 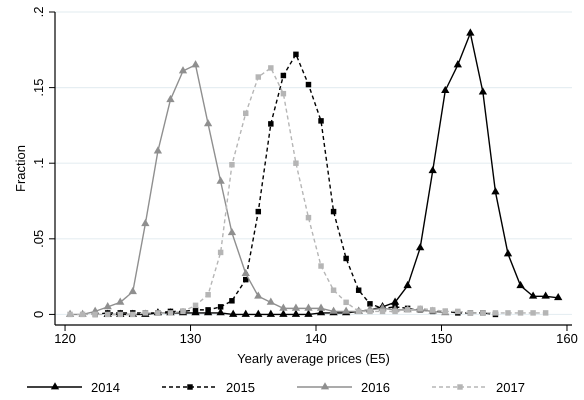 I want to click on x-tick-label: 160, so click(x=567, y=338).